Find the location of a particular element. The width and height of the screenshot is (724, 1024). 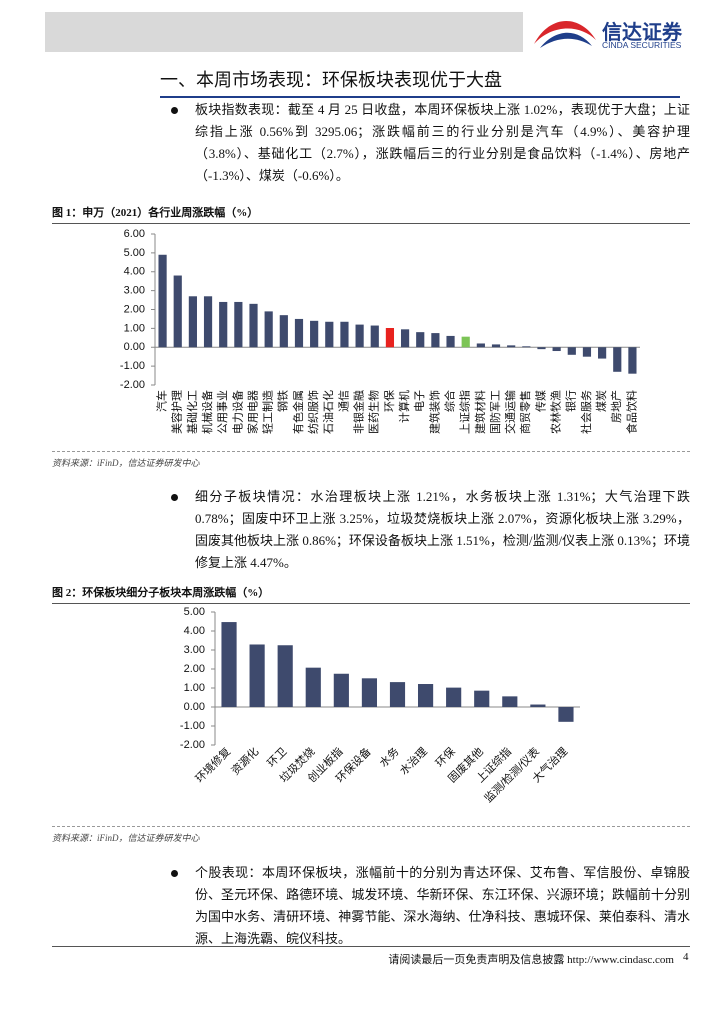

x-tick-label: 煤炭 is located at coordinates (601, 401).